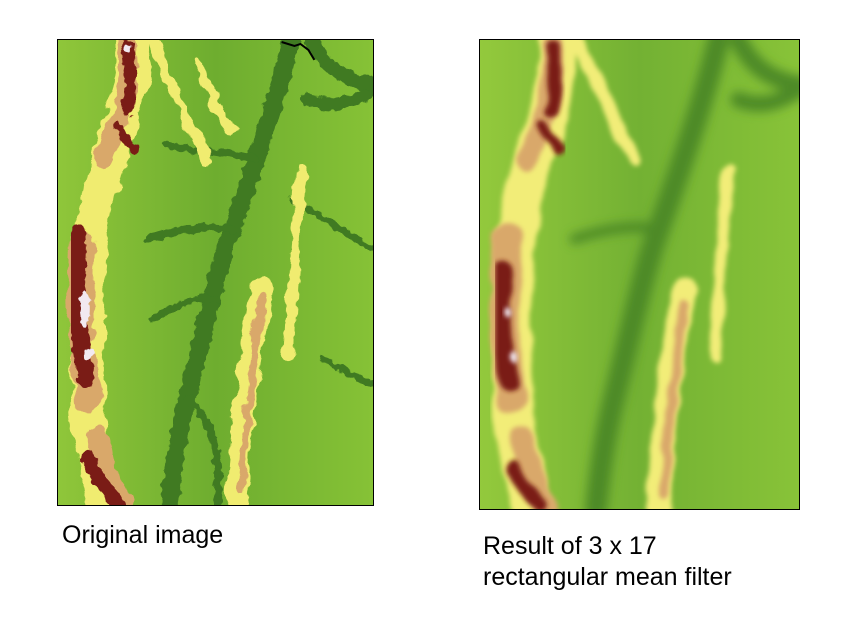  Describe the element at coordinates (143, 535) in the screenshot. I see `original-image-caption: Original image` at that location.